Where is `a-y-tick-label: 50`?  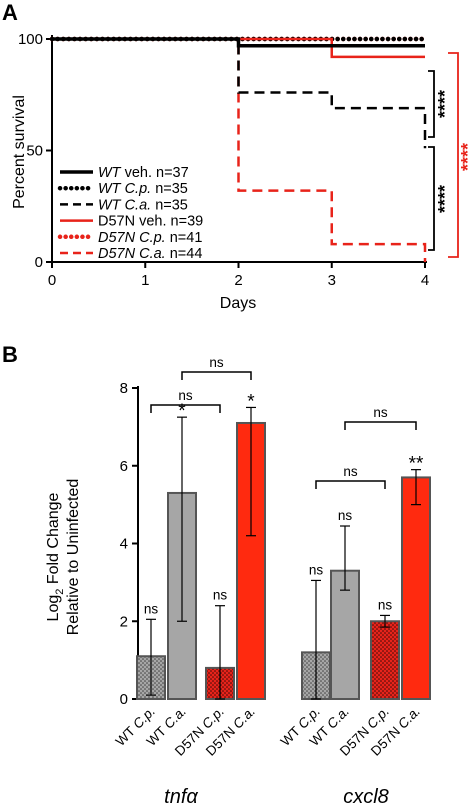
a-y-tick-label: 50 is located at coordinates (34, 151).